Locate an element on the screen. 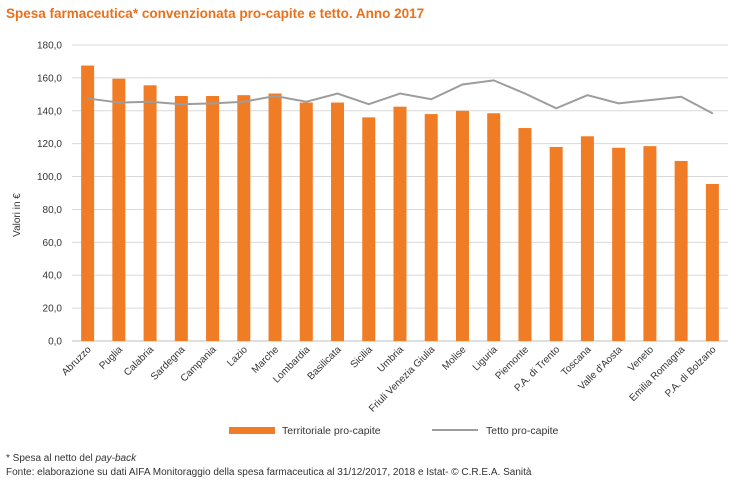  y-tick-label: 100,0 is located at coordinates (49, 177).